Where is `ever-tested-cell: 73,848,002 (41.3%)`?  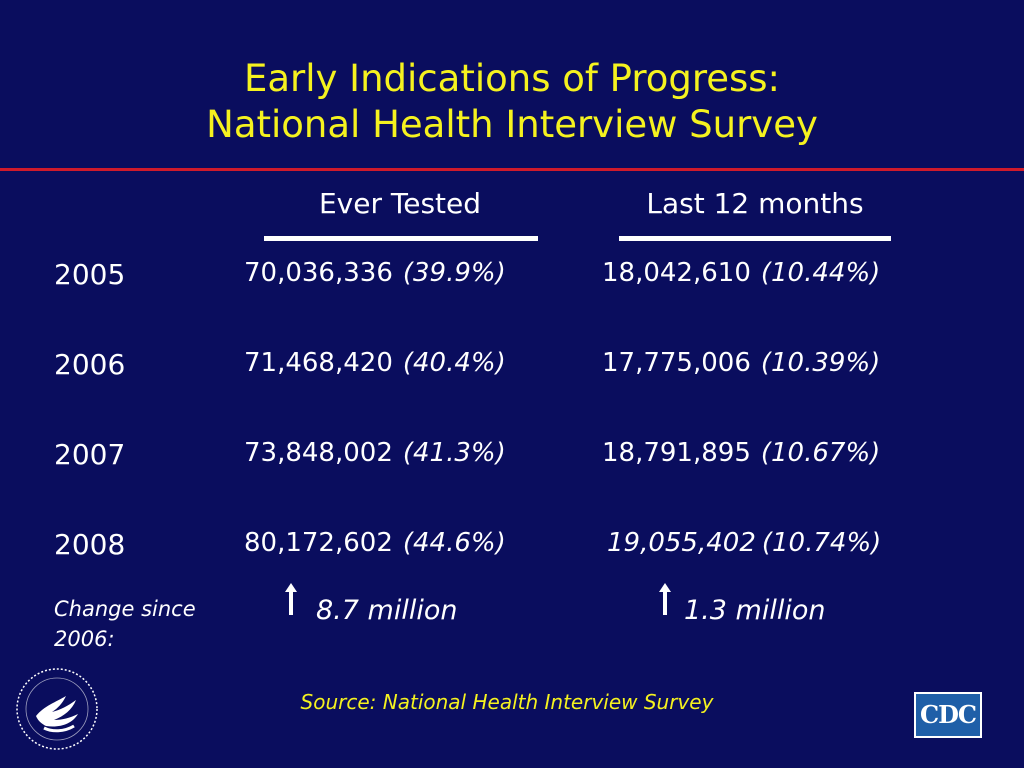
ever-tested-cell: 73,848,002 (41.3%) is located at coordinates (375, 453).